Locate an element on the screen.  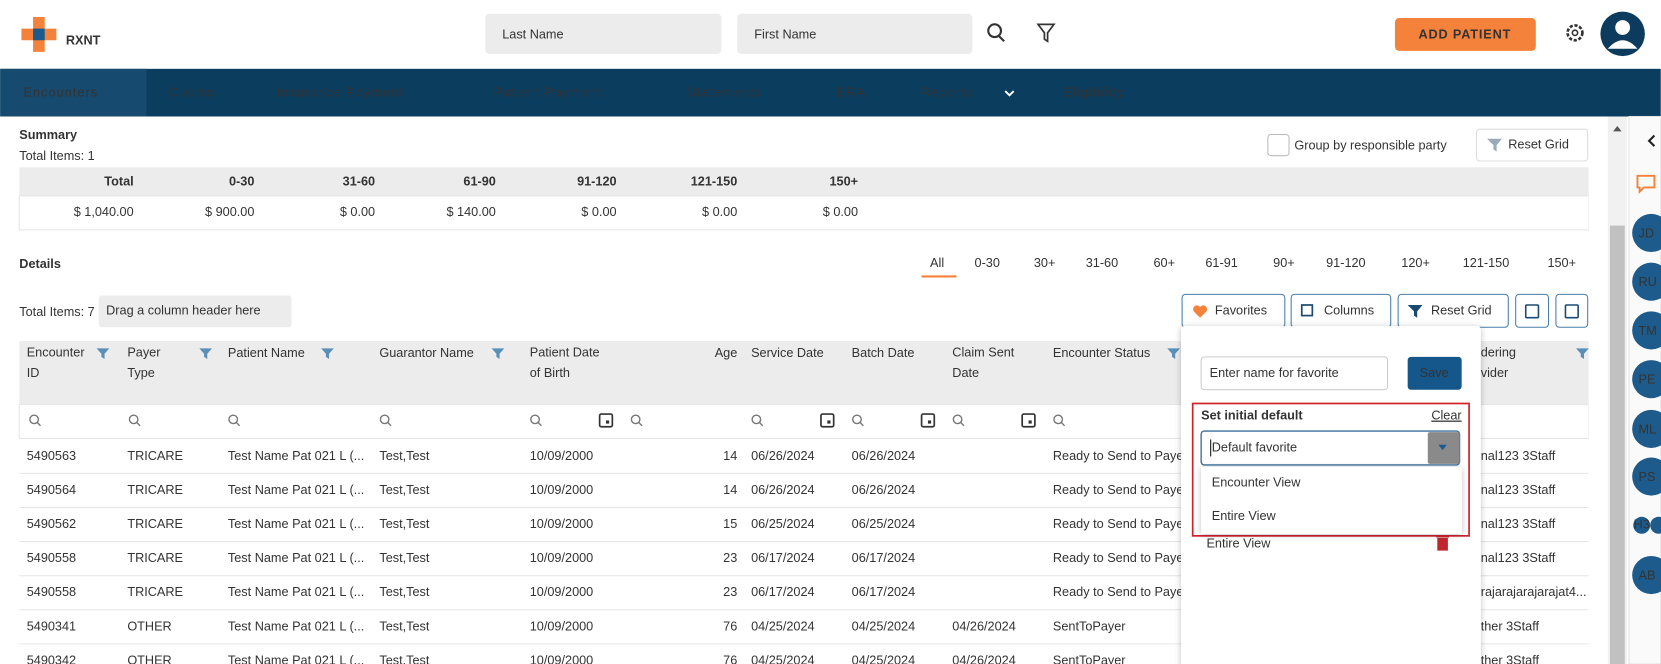
encounter-link: 5490341 is located at coordinates (51, 626).